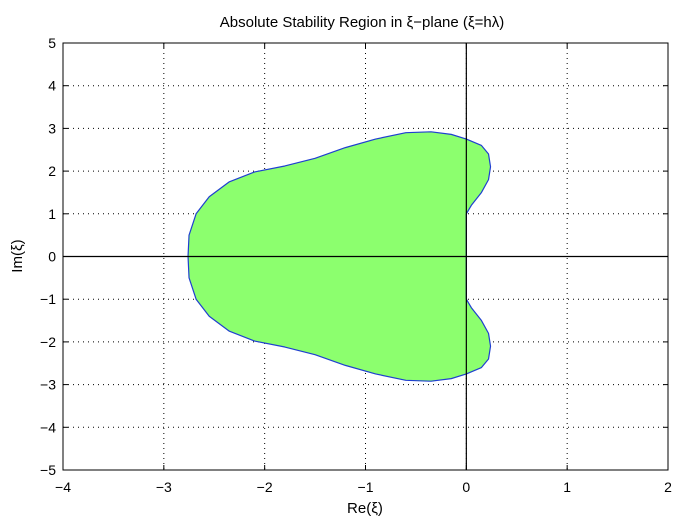  Describe the element at coordinates (17, 255) in the screenshot. I see `y-axis-label: Im(ξ)` at that location.